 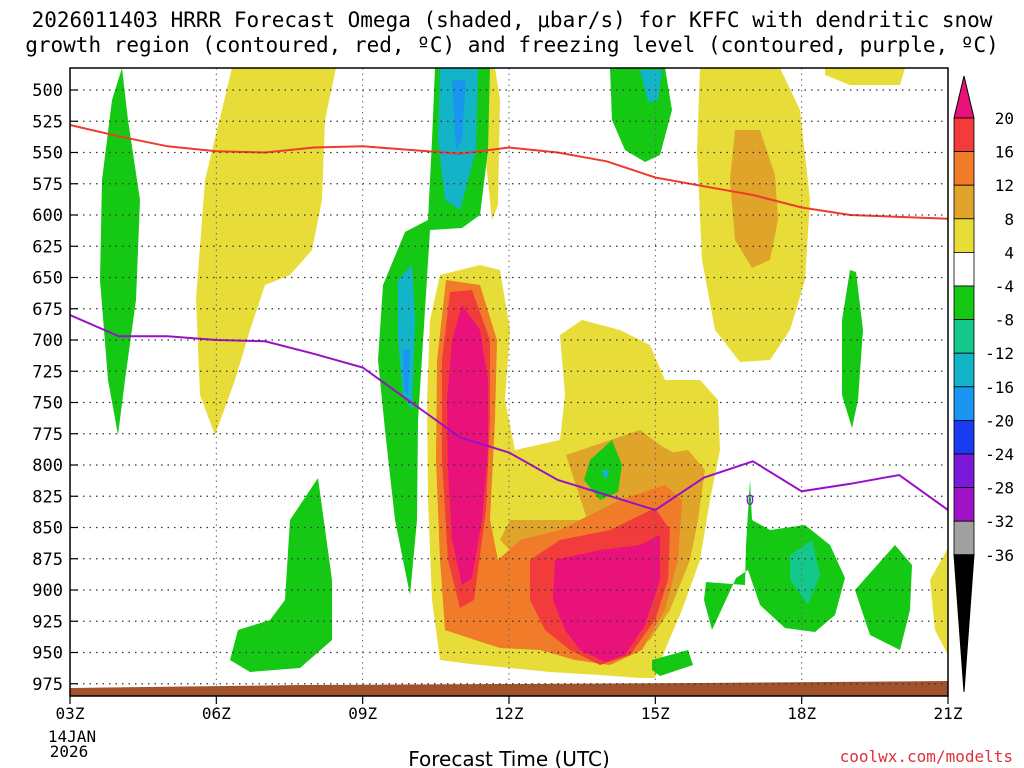 What do you see at coordinates (47, 216) in the screenshot?
I see `y-tick-label: 600` at bounding box center [47, 216].